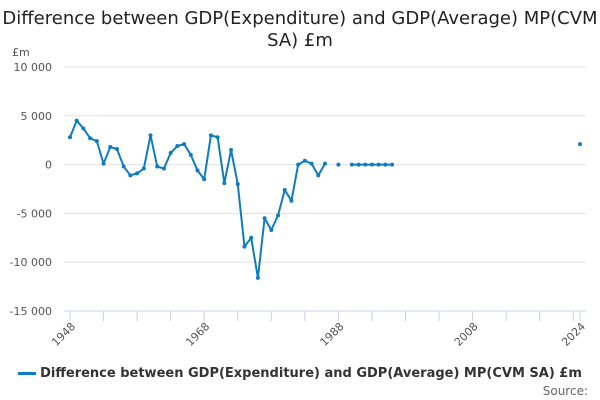  What do you see at coordinates (27, 373) in the screenshot?
I see `legend-swatch` at bounding box center [27, 373].